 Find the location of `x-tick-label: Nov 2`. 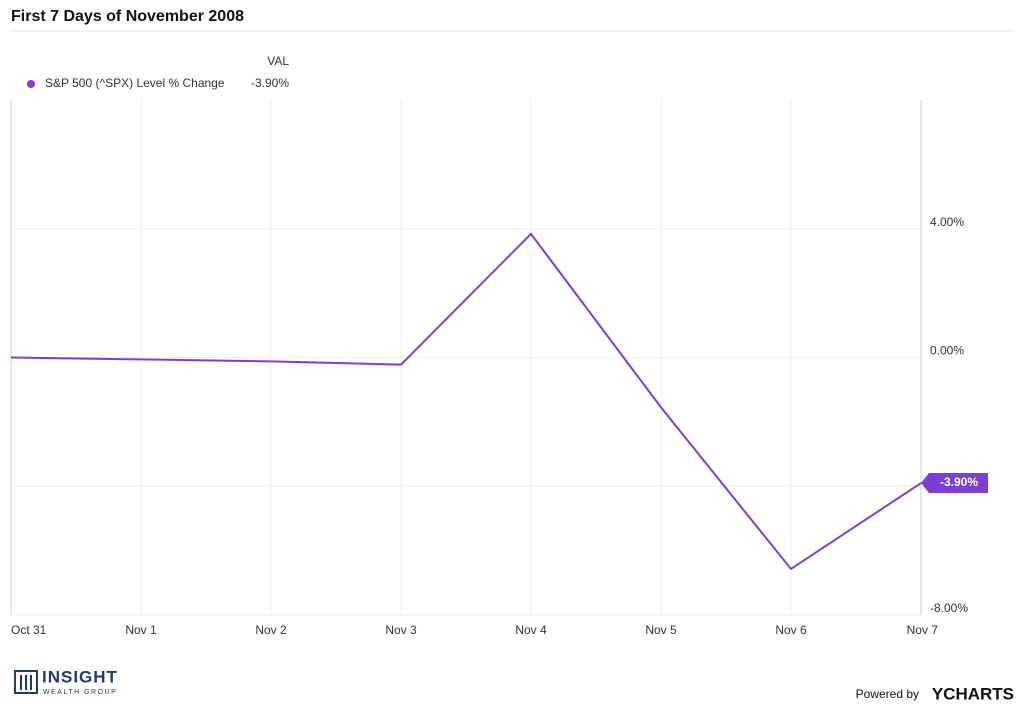

x-tick-label: Nov 2 is located at coordinates (271, 630).